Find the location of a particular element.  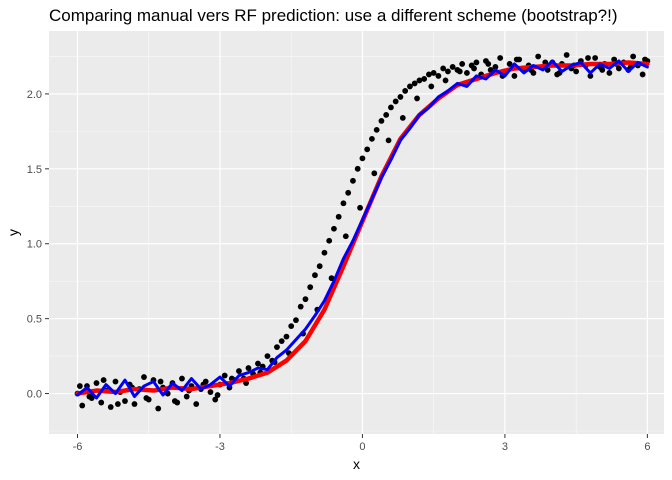

y-tick-label: 0.0 is located at coordinates (34, 395).